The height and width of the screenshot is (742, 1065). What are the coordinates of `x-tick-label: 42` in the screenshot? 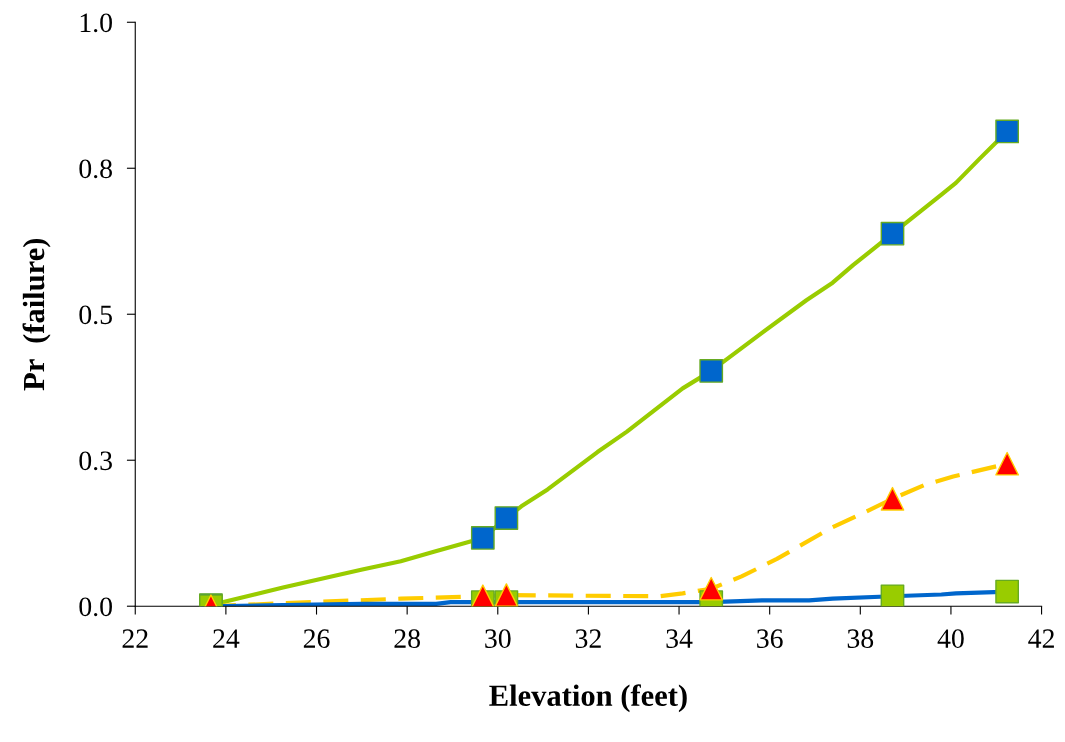 It's located at (1041, 638).